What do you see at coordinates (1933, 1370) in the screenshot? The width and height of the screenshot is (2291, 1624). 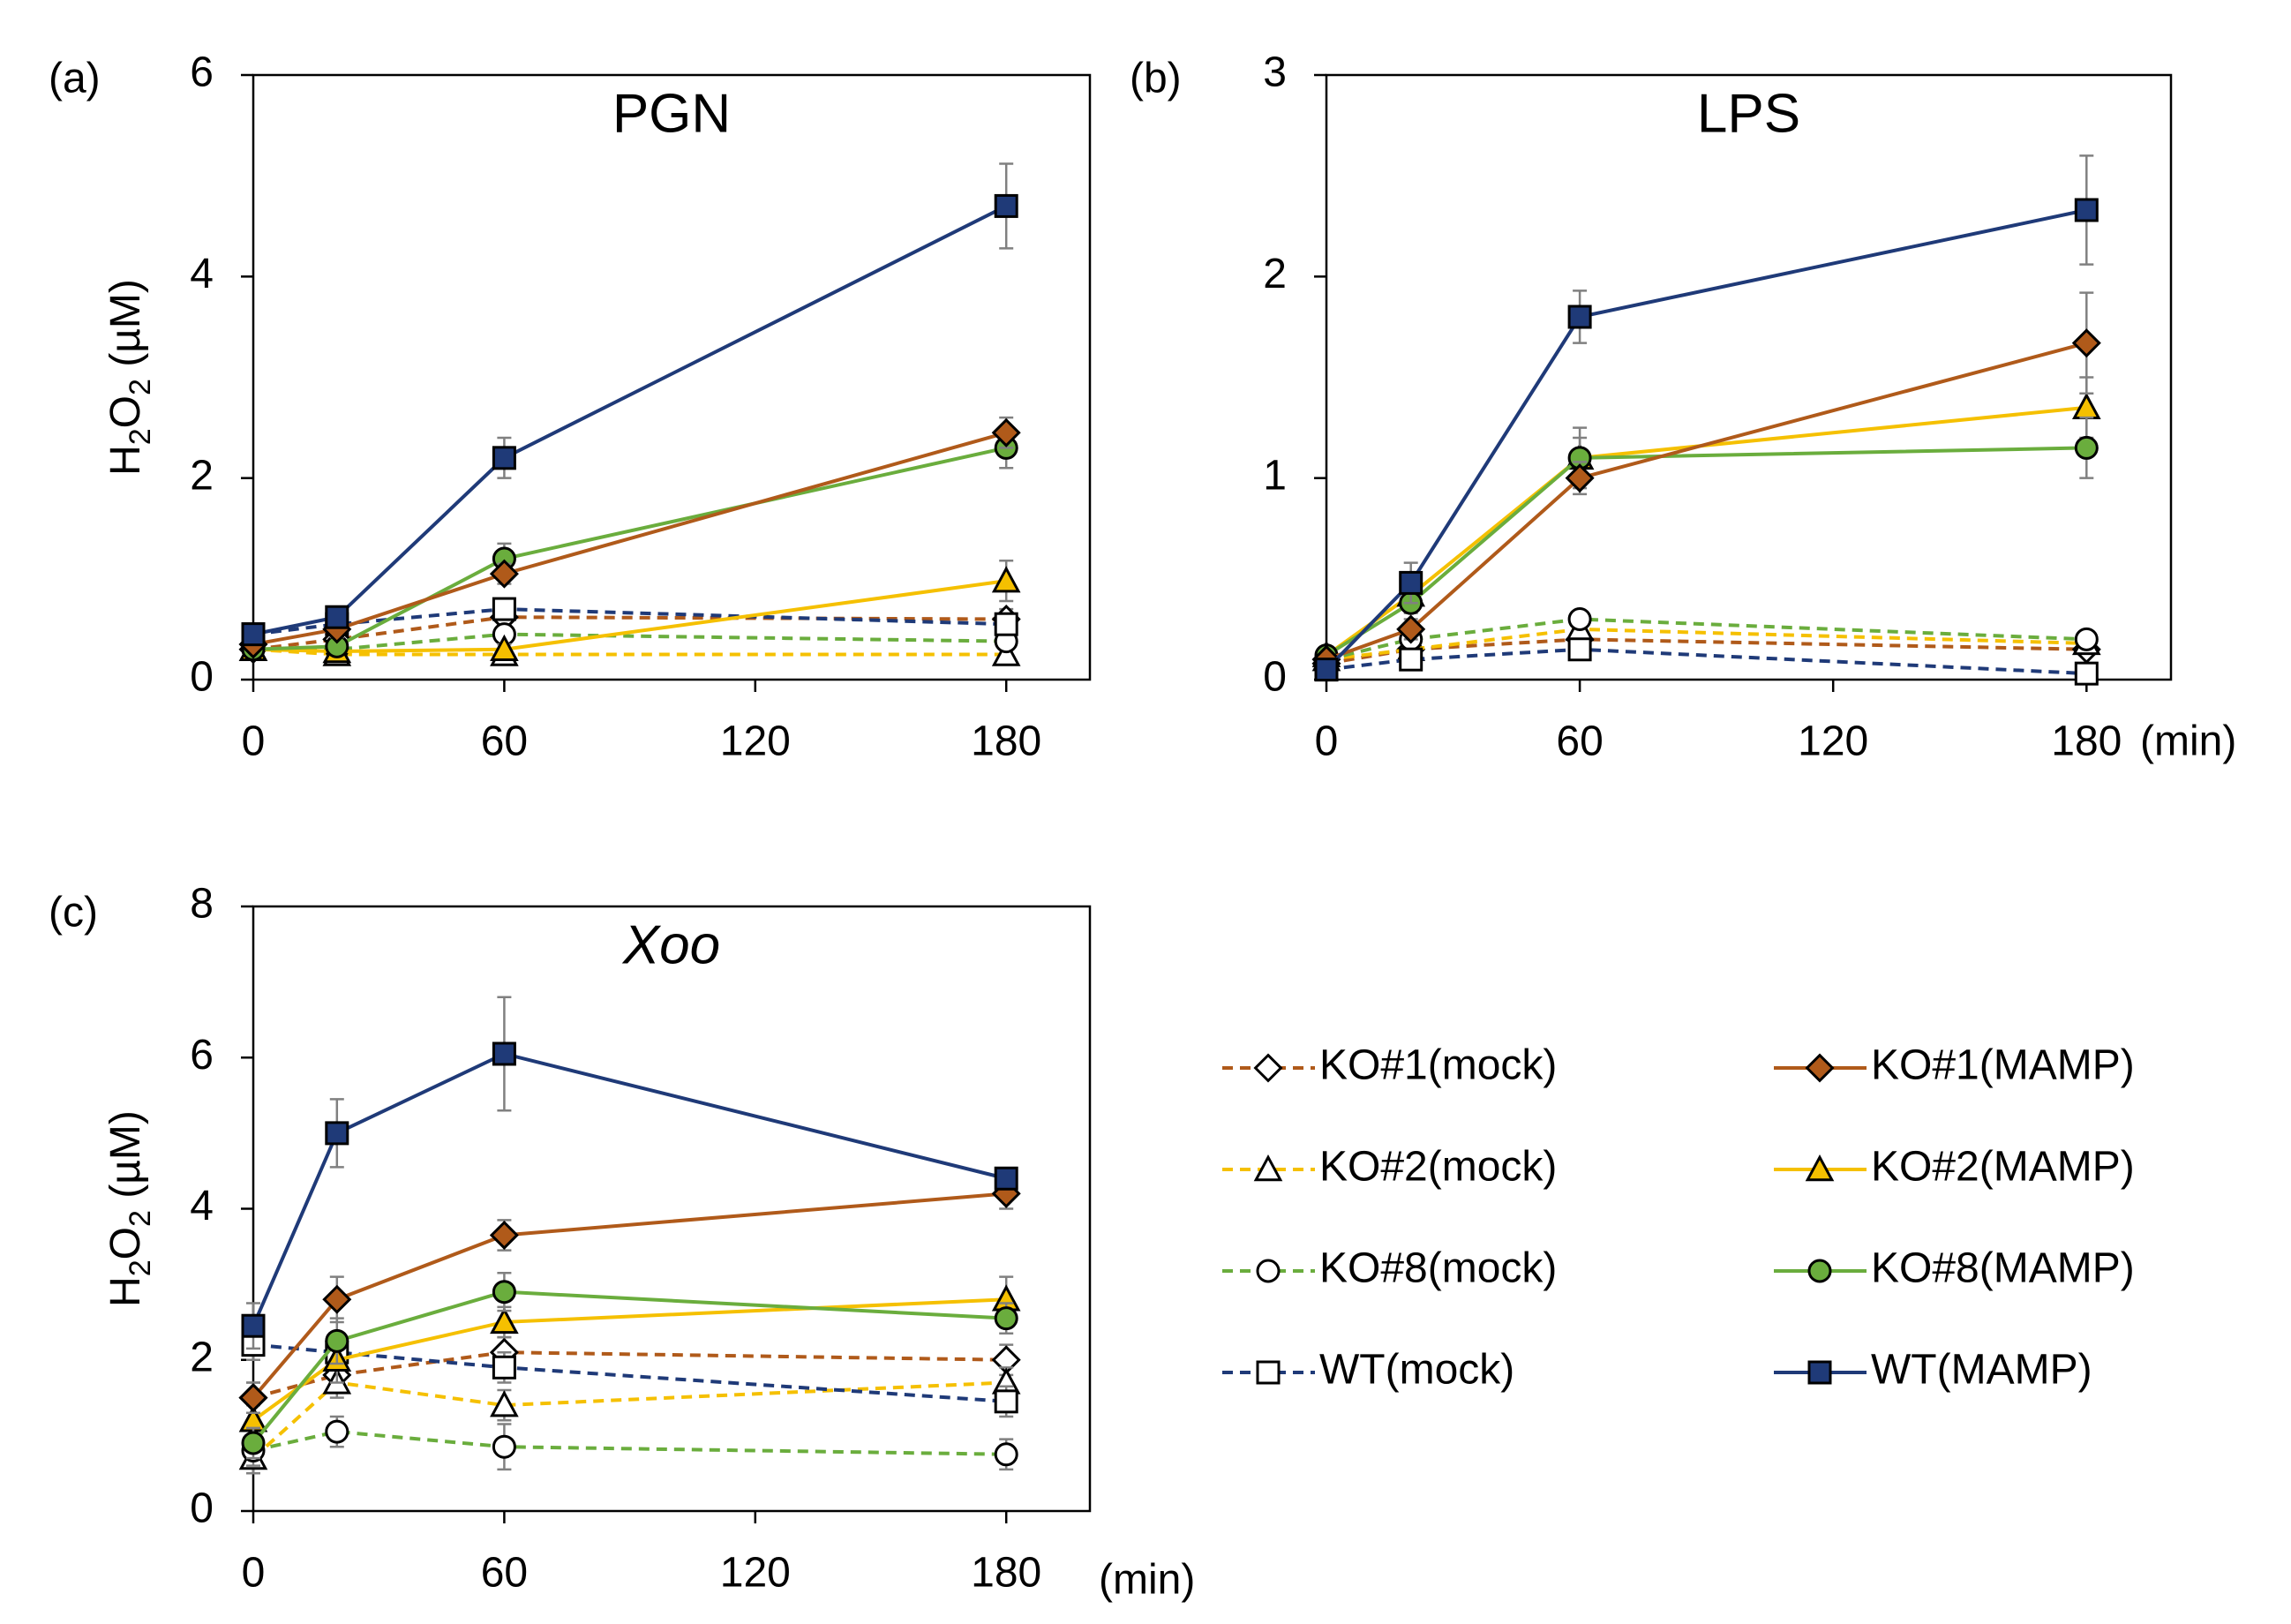 I see `legend-item-wt-mamp: WT(MAMP)` at bounding box center [1933, 1370].